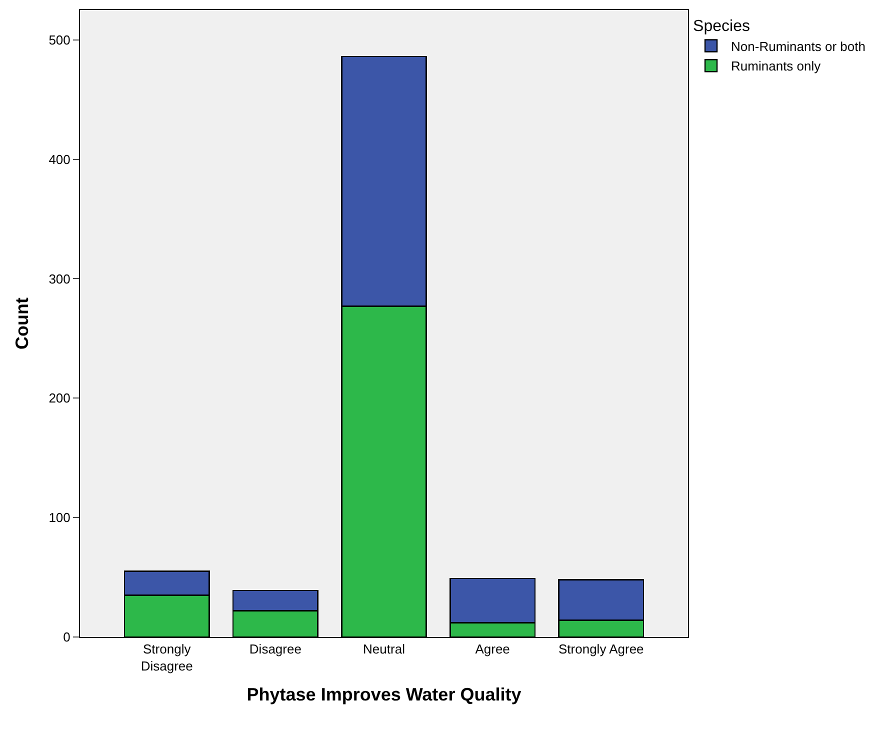 The image size is (893, 732). I want to click on y-tick-label: 400, so click(59, 159).